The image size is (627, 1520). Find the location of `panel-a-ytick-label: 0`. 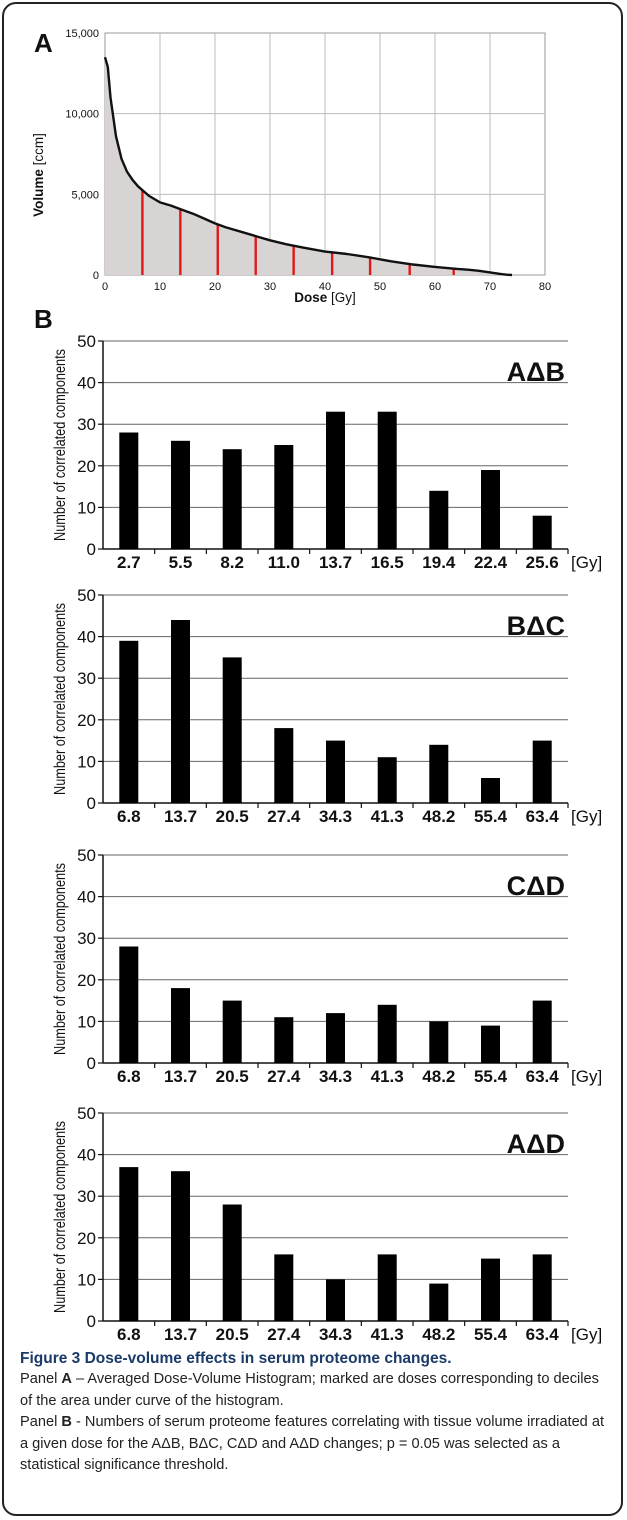

panel-a-ytick-label: 0 is located at coordinates (96, 276).